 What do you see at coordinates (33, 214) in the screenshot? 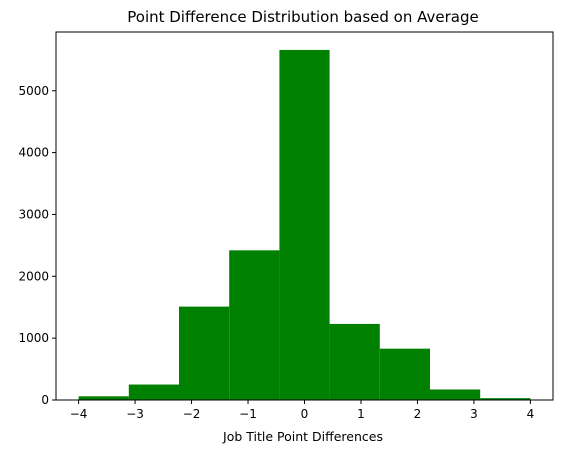
I see `y-tick-label: 3000` at bounding box center [33, 214].